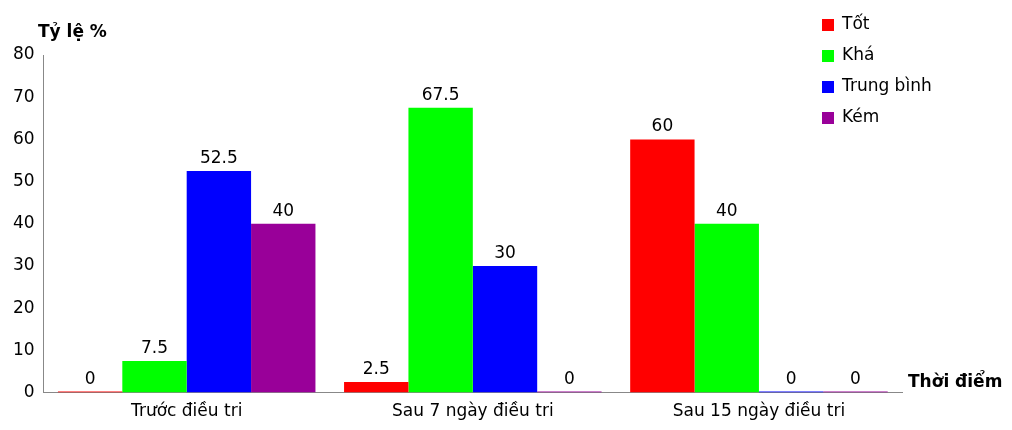  What do you see at coordinates (186, 410) in the screenshot?
I see `x-tick-label: Trước điều tri` at bounding box center [186, 410].